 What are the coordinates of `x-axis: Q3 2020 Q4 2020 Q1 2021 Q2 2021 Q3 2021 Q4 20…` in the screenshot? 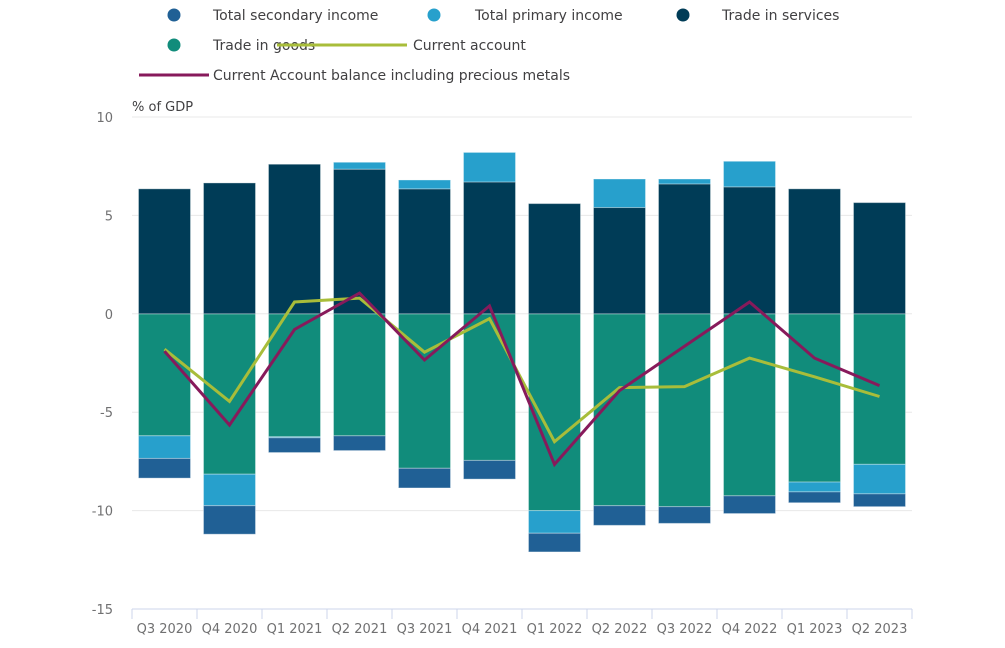 It's located at (522, 622).